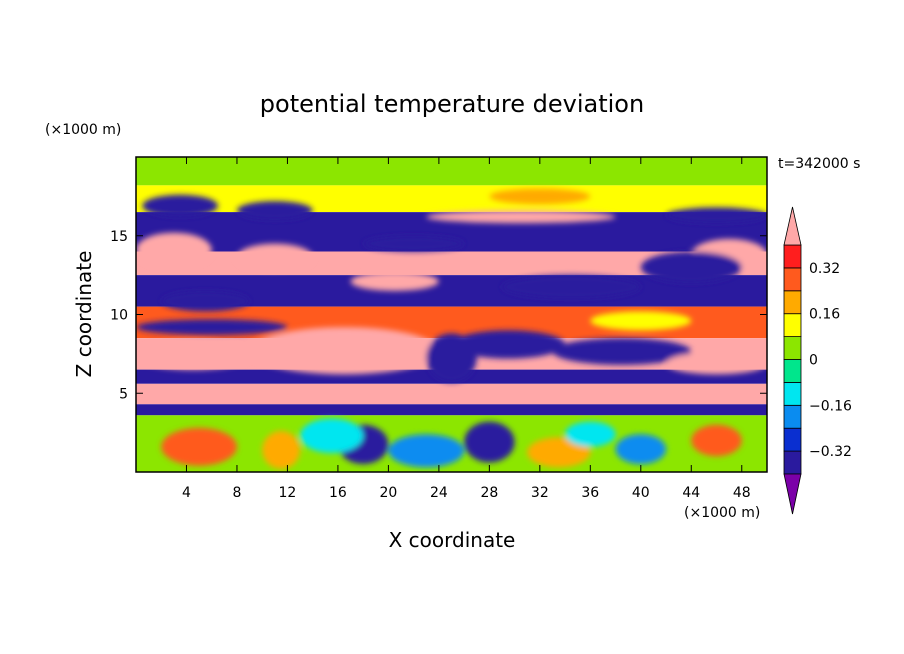 The width and height of the screenshot is (904, 654). Describe the element at coordinates (83, 130) in the screenshot. I see `y-axis-unit: (×1000 m)` at that location.